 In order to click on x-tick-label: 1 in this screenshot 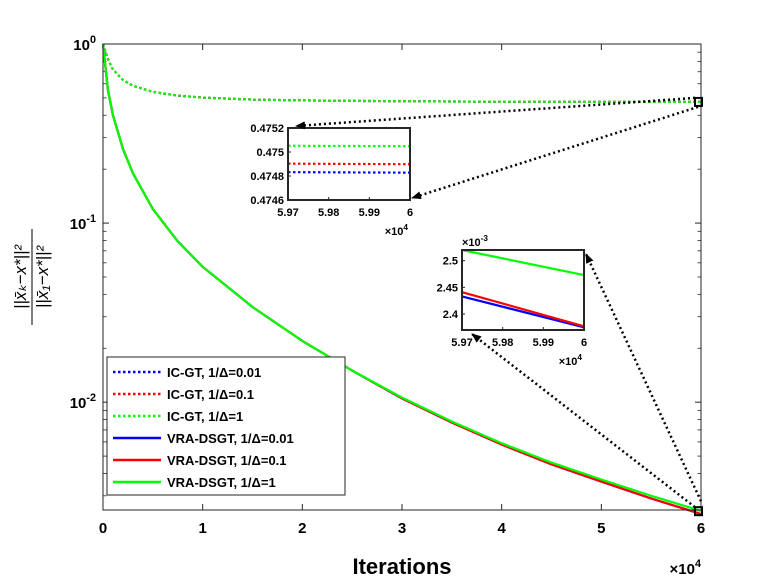, I will do `click(202, 528)`.